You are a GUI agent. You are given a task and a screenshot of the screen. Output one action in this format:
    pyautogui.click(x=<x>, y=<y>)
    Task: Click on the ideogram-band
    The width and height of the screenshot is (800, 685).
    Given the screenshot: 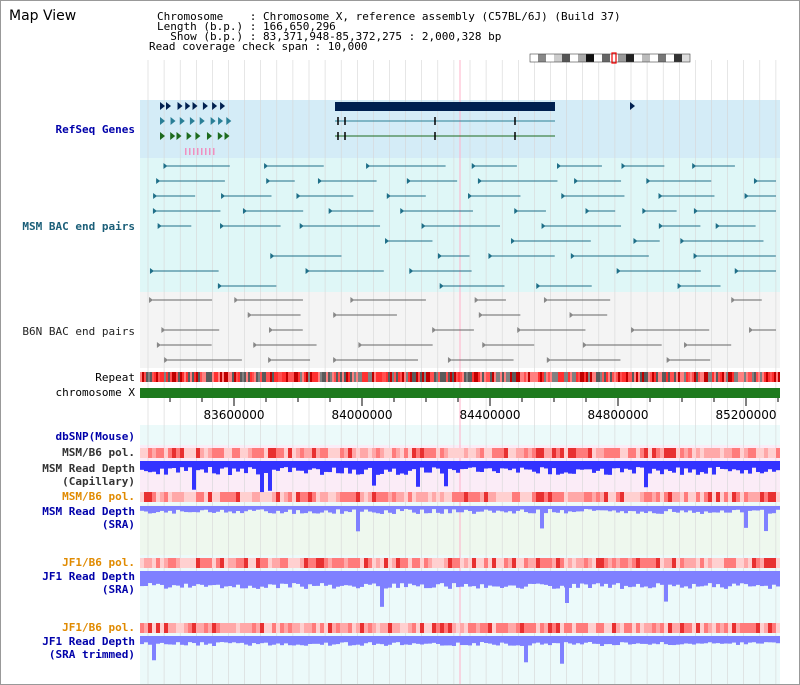 What is the action you would take?
    pyautogui.click(x=574, y=58)
    